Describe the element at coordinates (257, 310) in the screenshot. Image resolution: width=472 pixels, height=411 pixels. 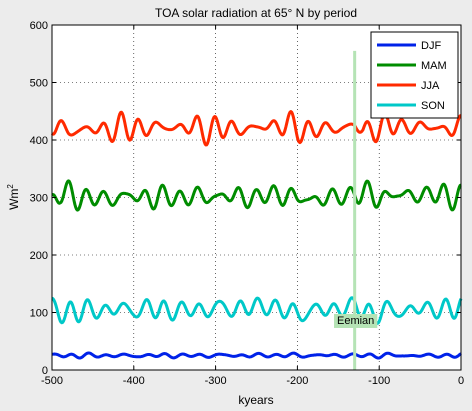
I see `series-line-son` at that location.